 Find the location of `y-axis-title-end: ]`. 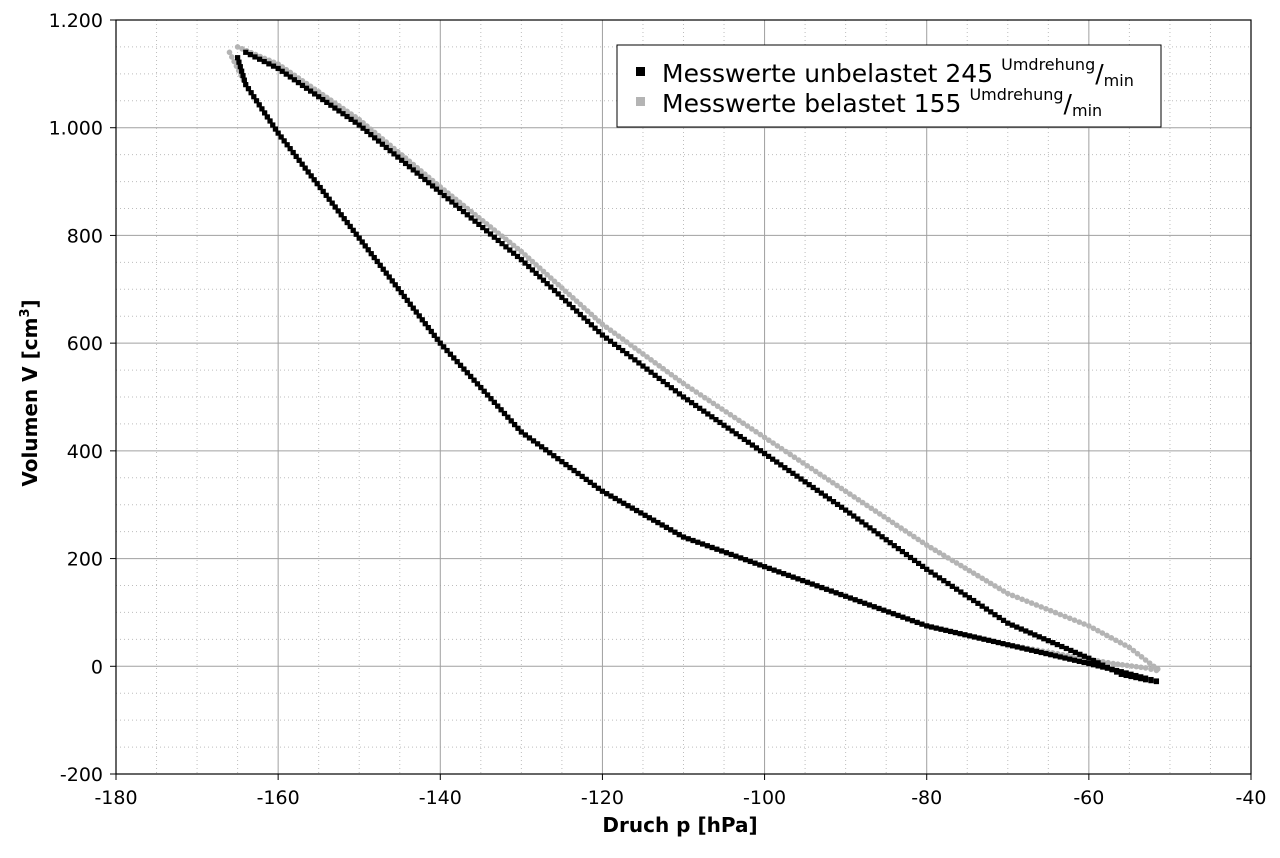

y-axis-title-end: ] is located at coordinates (30, 303).